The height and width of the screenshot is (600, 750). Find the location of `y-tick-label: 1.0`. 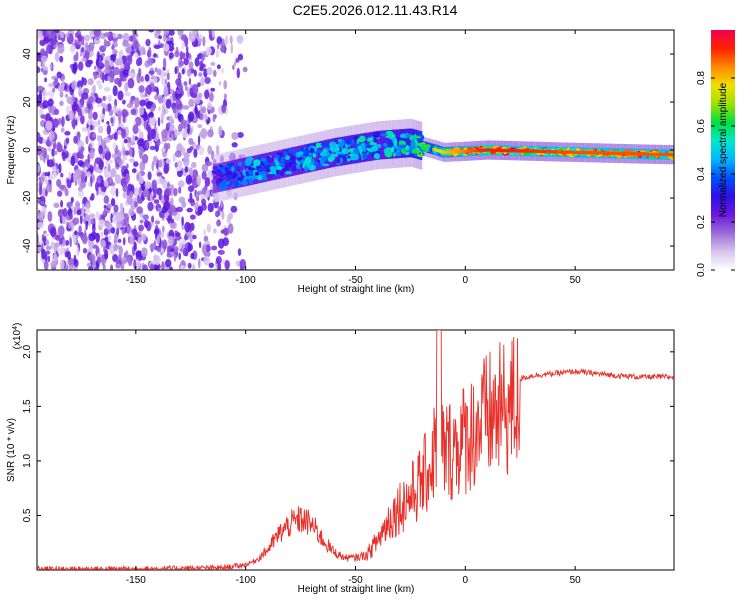

y-tick-label: 1.0 is located at coordinates (27, 461).